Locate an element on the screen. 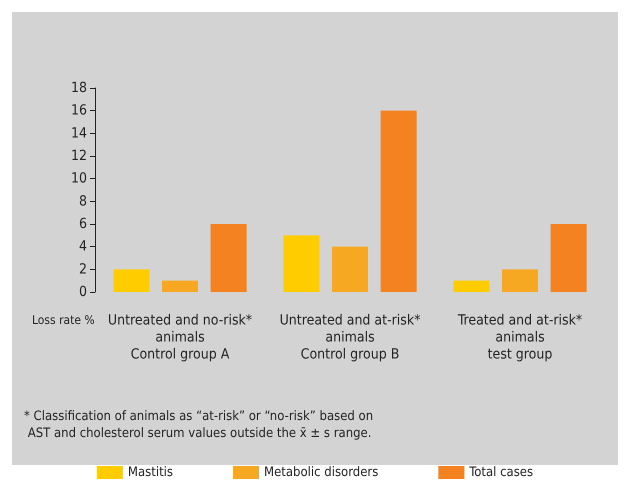  legend-label: Metabolic disorders is located at coordinates (321, 472).